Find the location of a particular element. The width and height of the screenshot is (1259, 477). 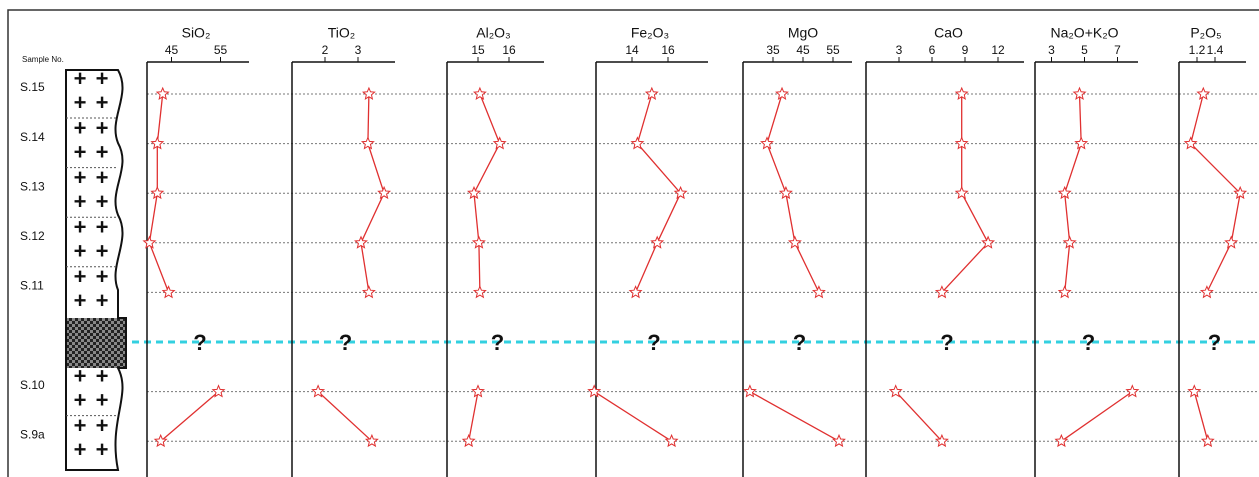

lithology-column: + ++ ++ ++ ++ ++ ++ ++ ++ ++ ++ ++ ++ ++ + is located at coordinates (96, 268).